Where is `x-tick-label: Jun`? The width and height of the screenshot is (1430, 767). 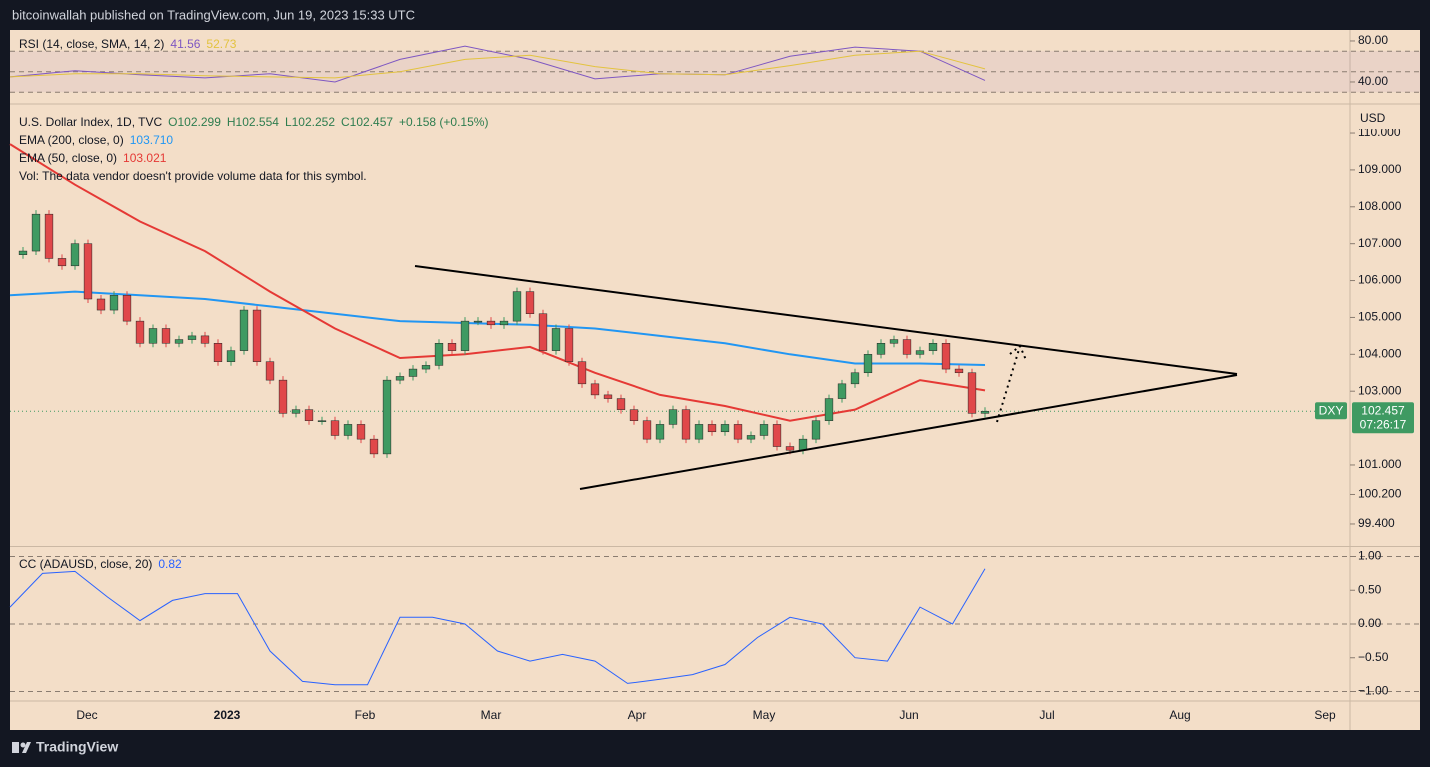 x-tick-label: Jun is located at coordinates (908, 715).